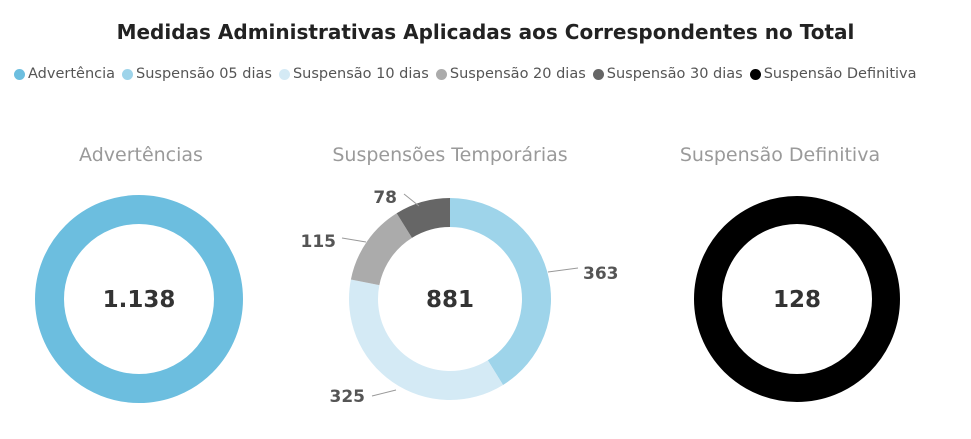 This screenshot has width=971, height=439. What do you see at coordinates (360, 74) in the screenshot?
I see `legend-label: Suspensão 10 dias` at bounding box center [360, 74].